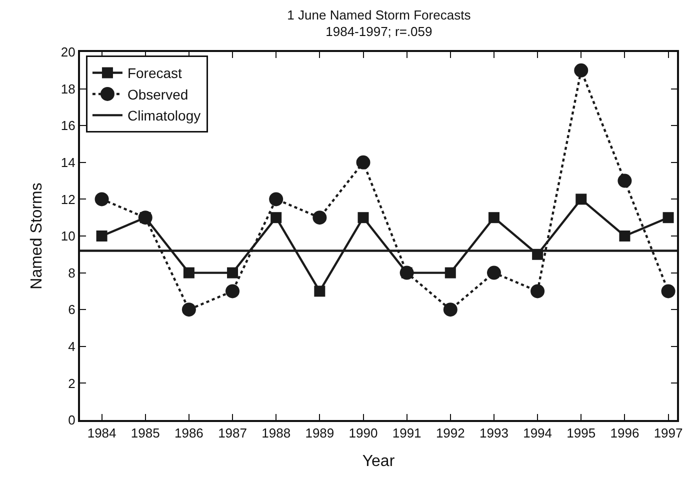 The width and height of the screenshot is (689, 482). What do you see at coordinates (72, 346) in the screenshot?
I see `y-tick-label: 4` at bounding box center [72, 346].